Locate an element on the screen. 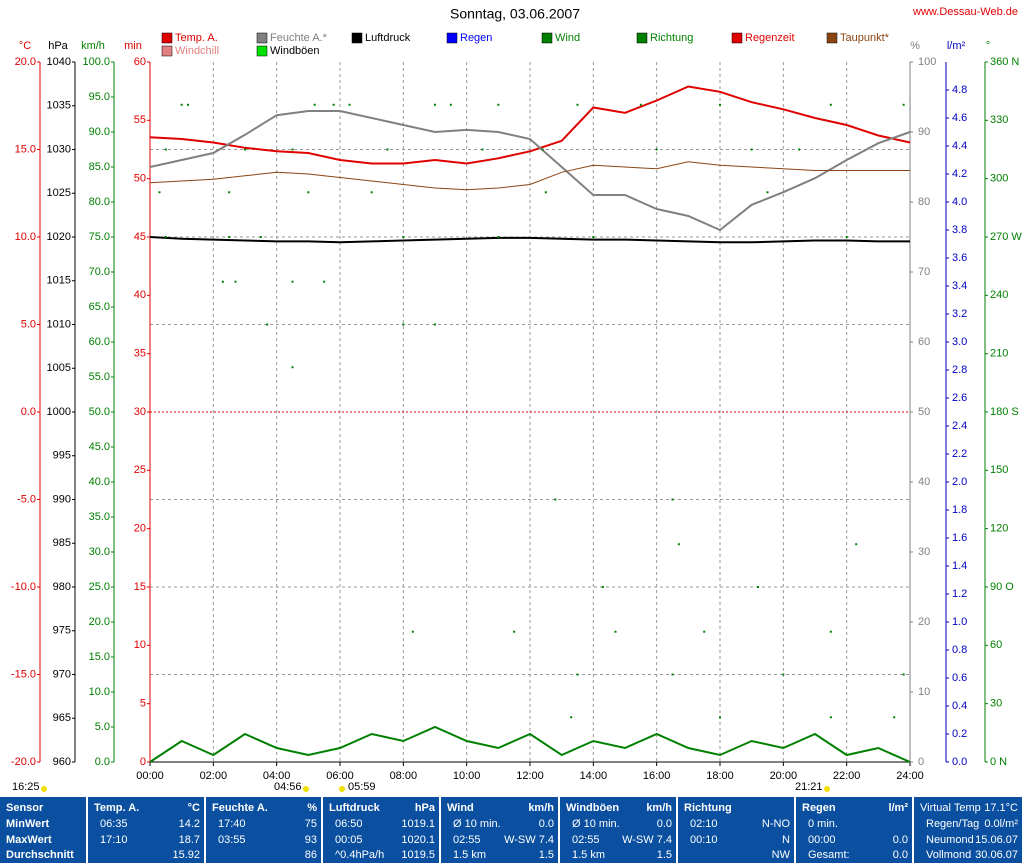  y-tick-label: -5.0 is located at coordinates (26, 499).